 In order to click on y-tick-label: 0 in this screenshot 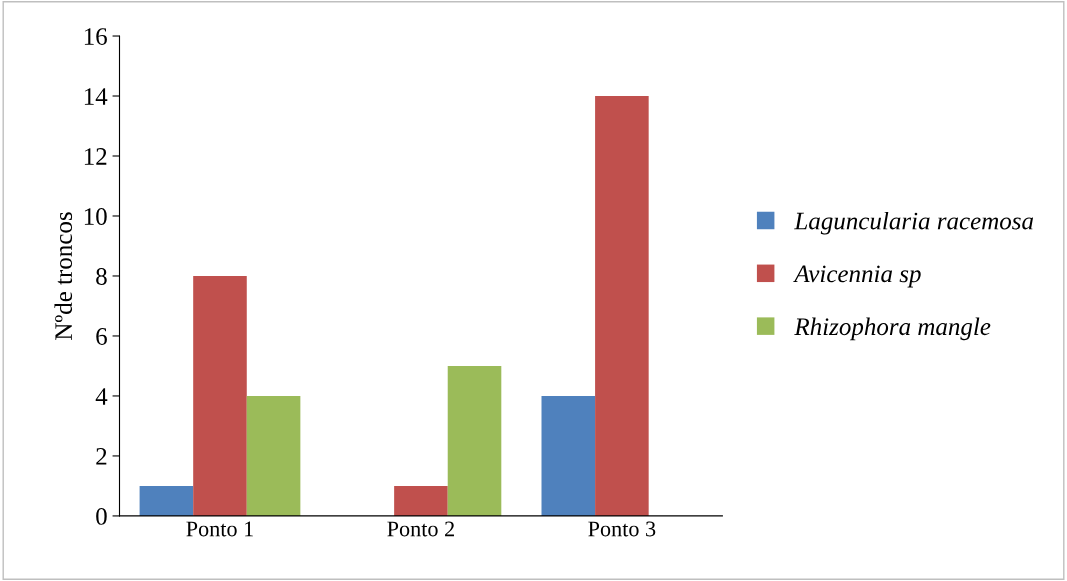, I will do `click(101, 516)`.